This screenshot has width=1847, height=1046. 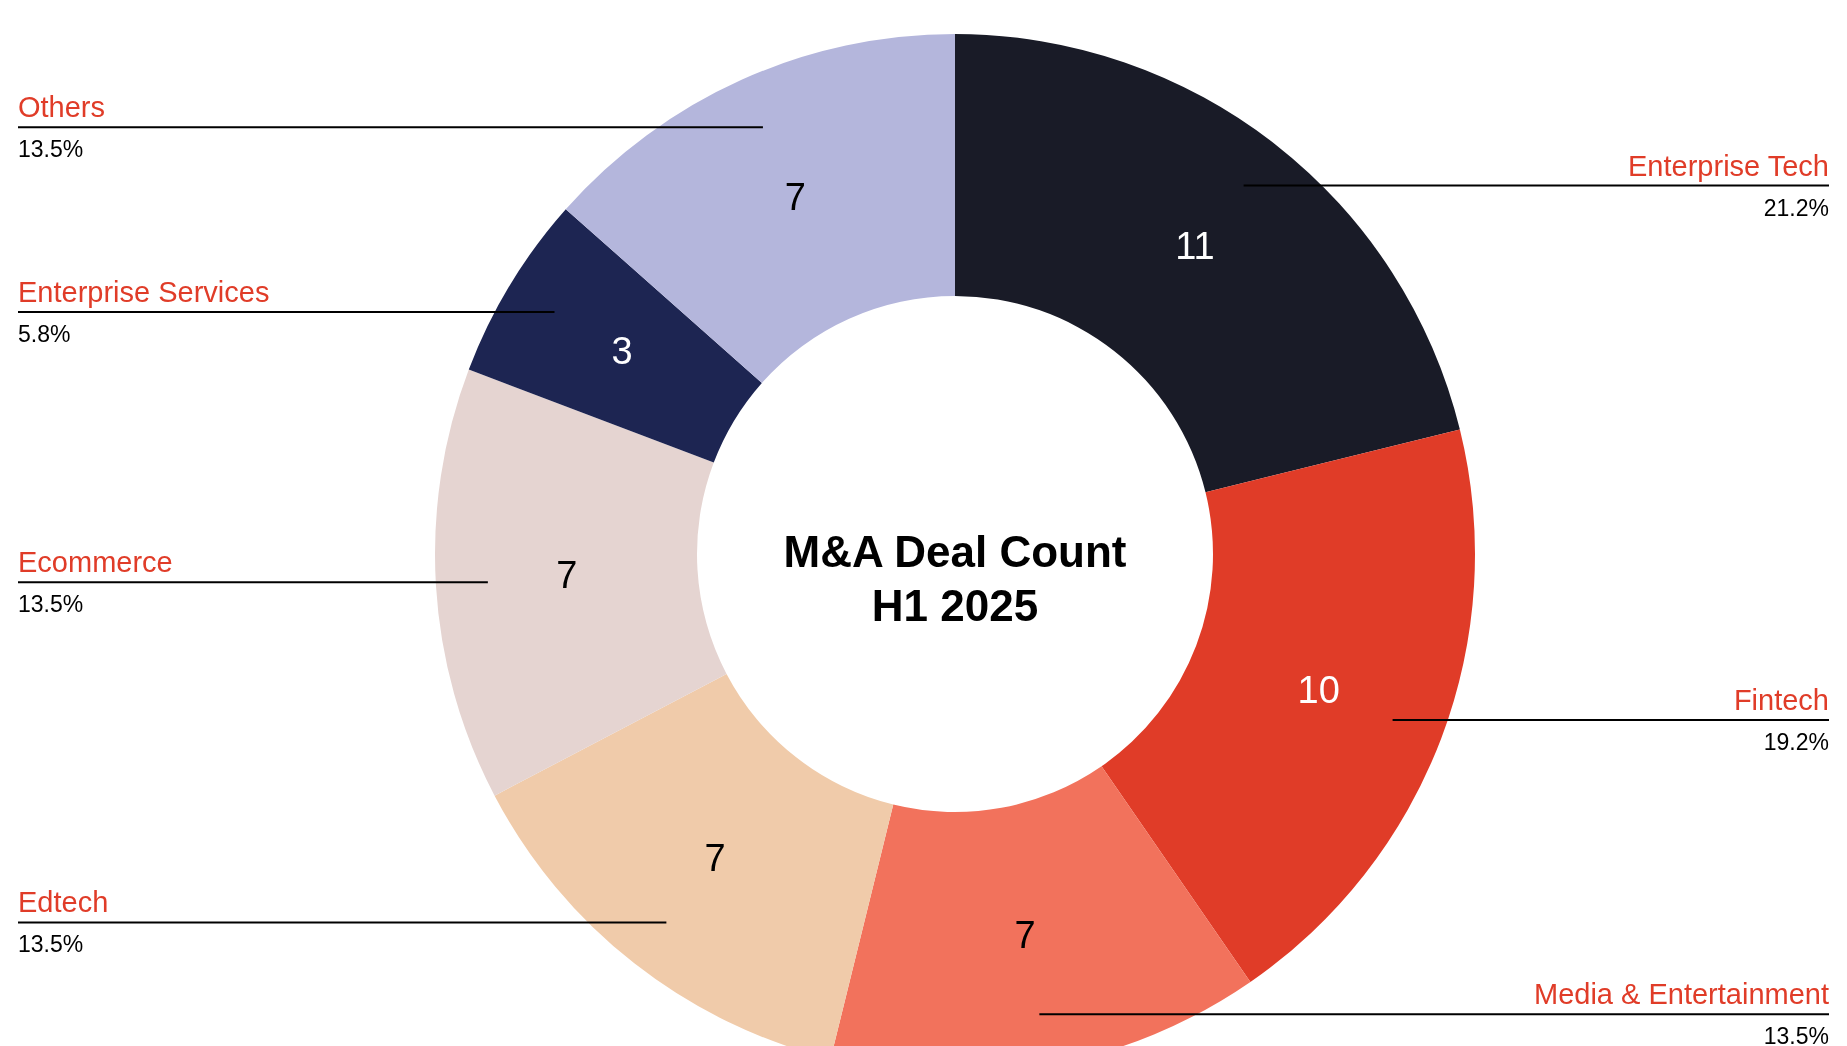 What do you see at coordinates (62, 107) in the screenshot?
I see `slice-label: Others` at bounding box center [62, 107].